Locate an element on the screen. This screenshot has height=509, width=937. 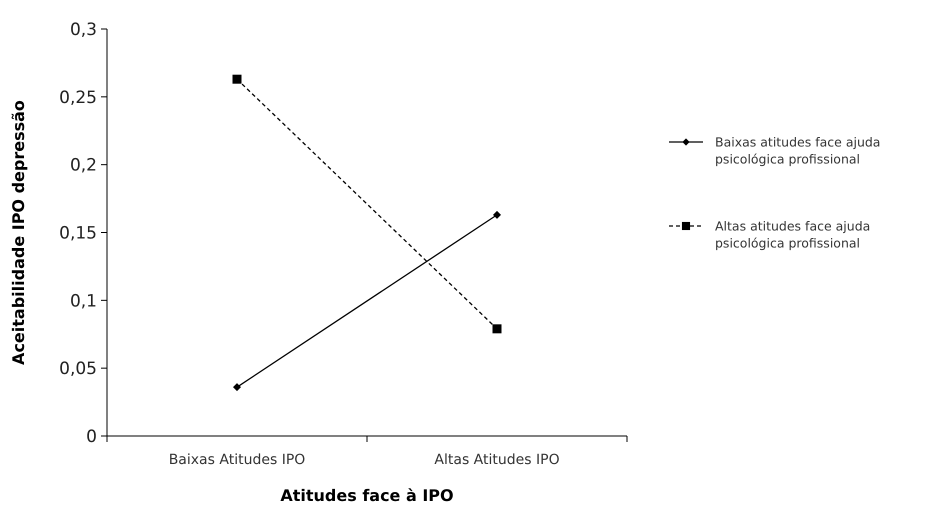
x-tick-label: Altas Atitudes IPO is located at coordinates (497, 460).